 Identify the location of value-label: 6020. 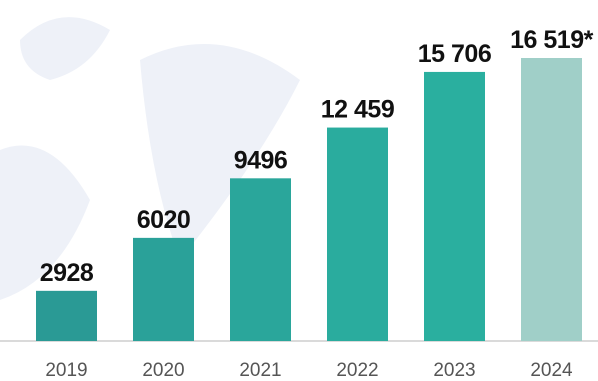
(164, 220).